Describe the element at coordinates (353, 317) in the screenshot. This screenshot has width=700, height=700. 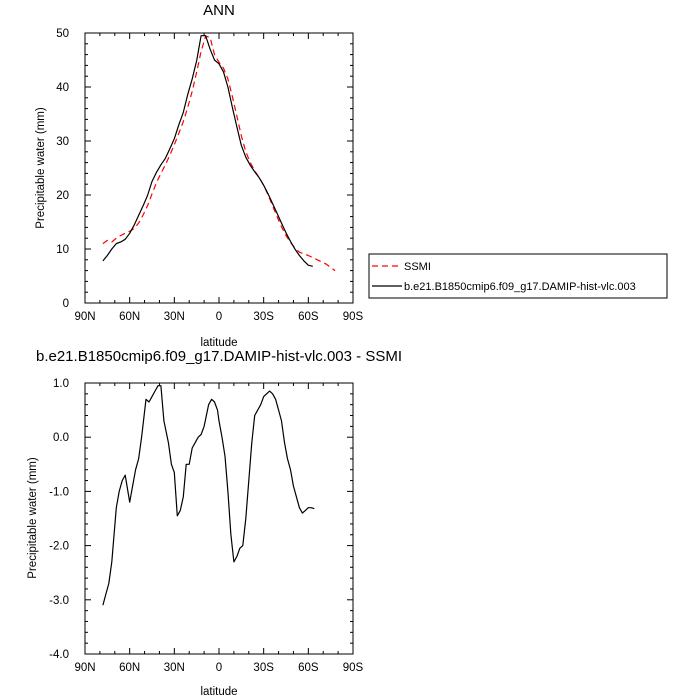
I see `x-tick-label-top: 90S` at that location.